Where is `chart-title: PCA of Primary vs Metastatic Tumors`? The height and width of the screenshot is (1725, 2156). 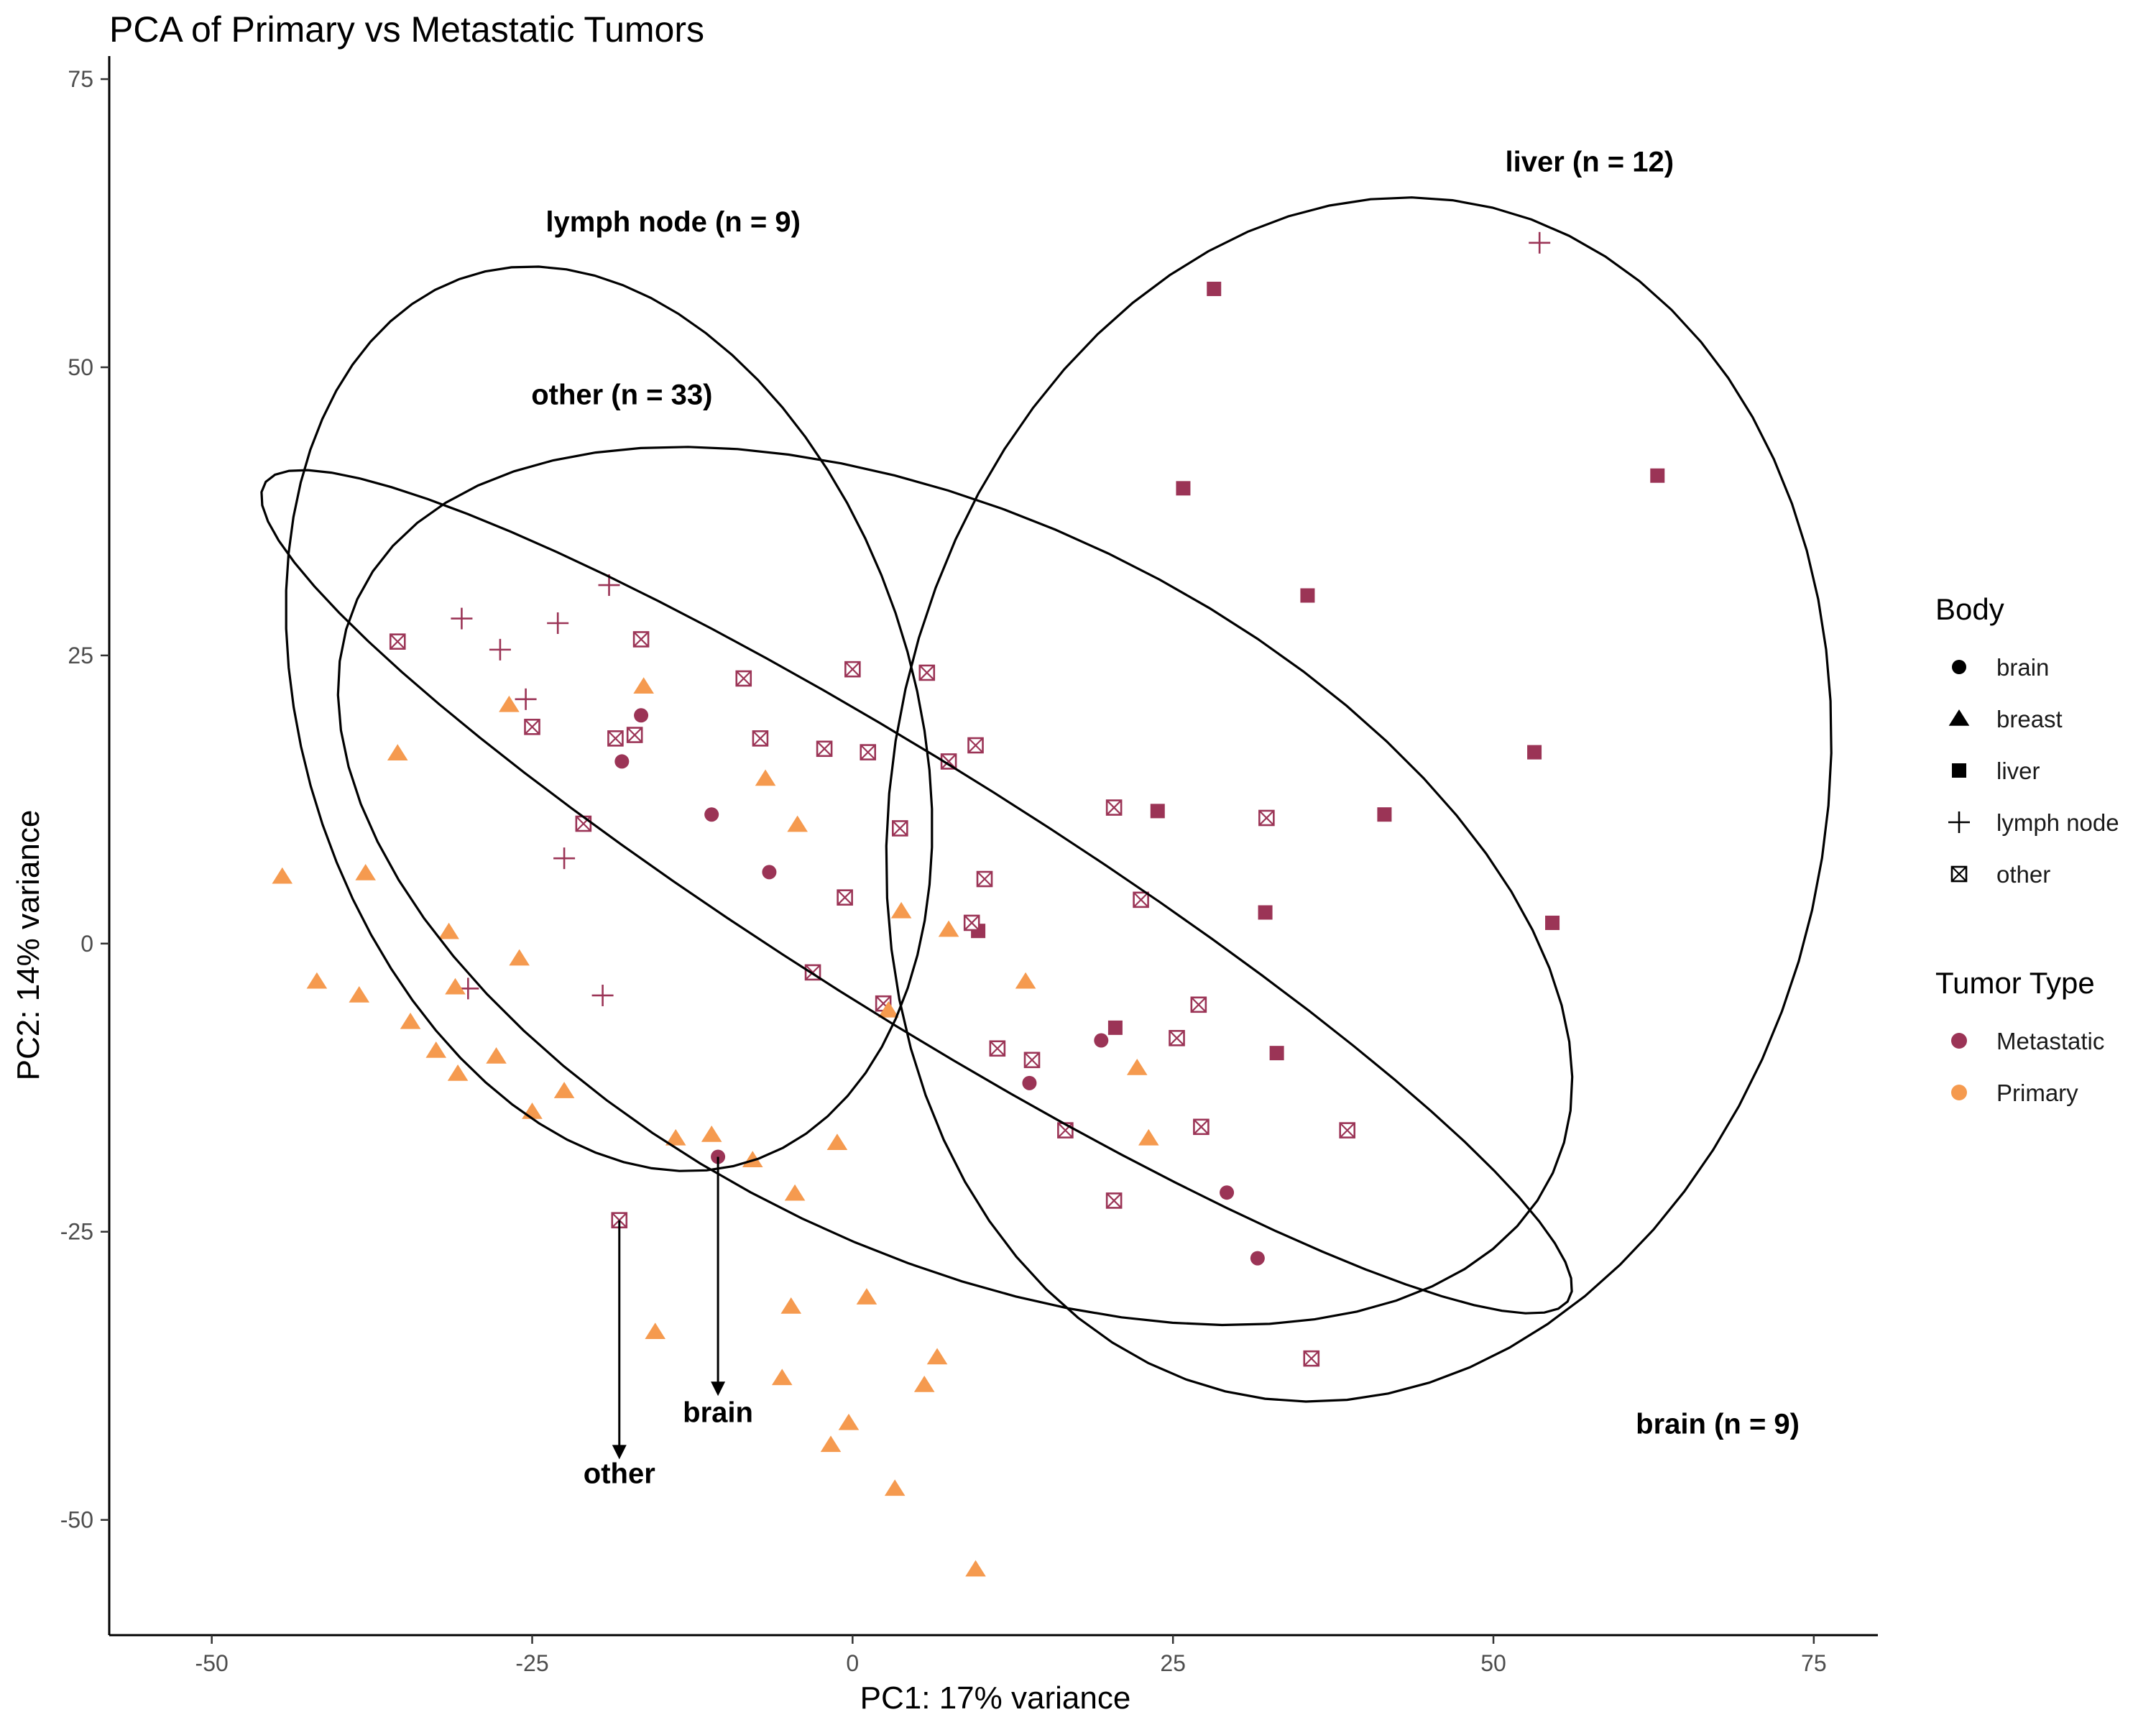
chart-title: PCA of Primary vs Metastatic Tumors is located at coordinates (407, 29).